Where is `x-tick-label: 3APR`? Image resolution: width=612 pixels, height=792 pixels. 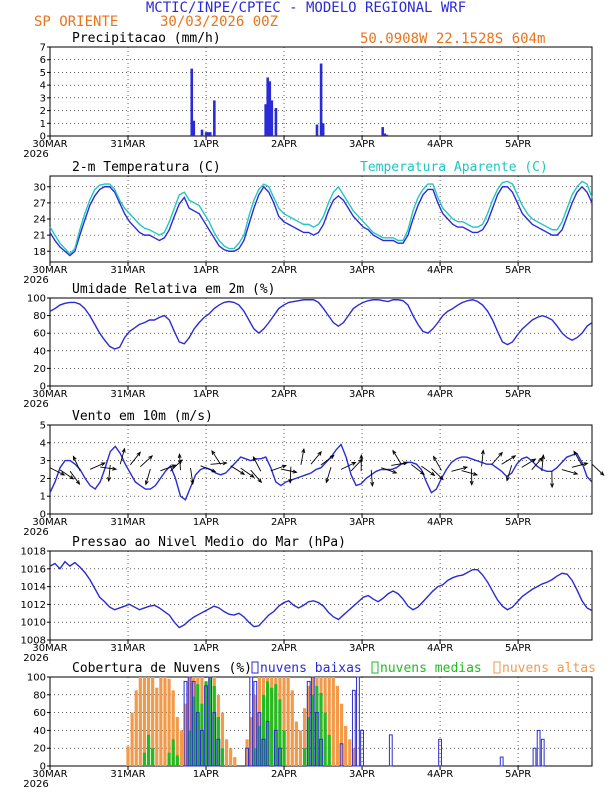 x-tick-label: 3APR is located at coordinates (362, 394).